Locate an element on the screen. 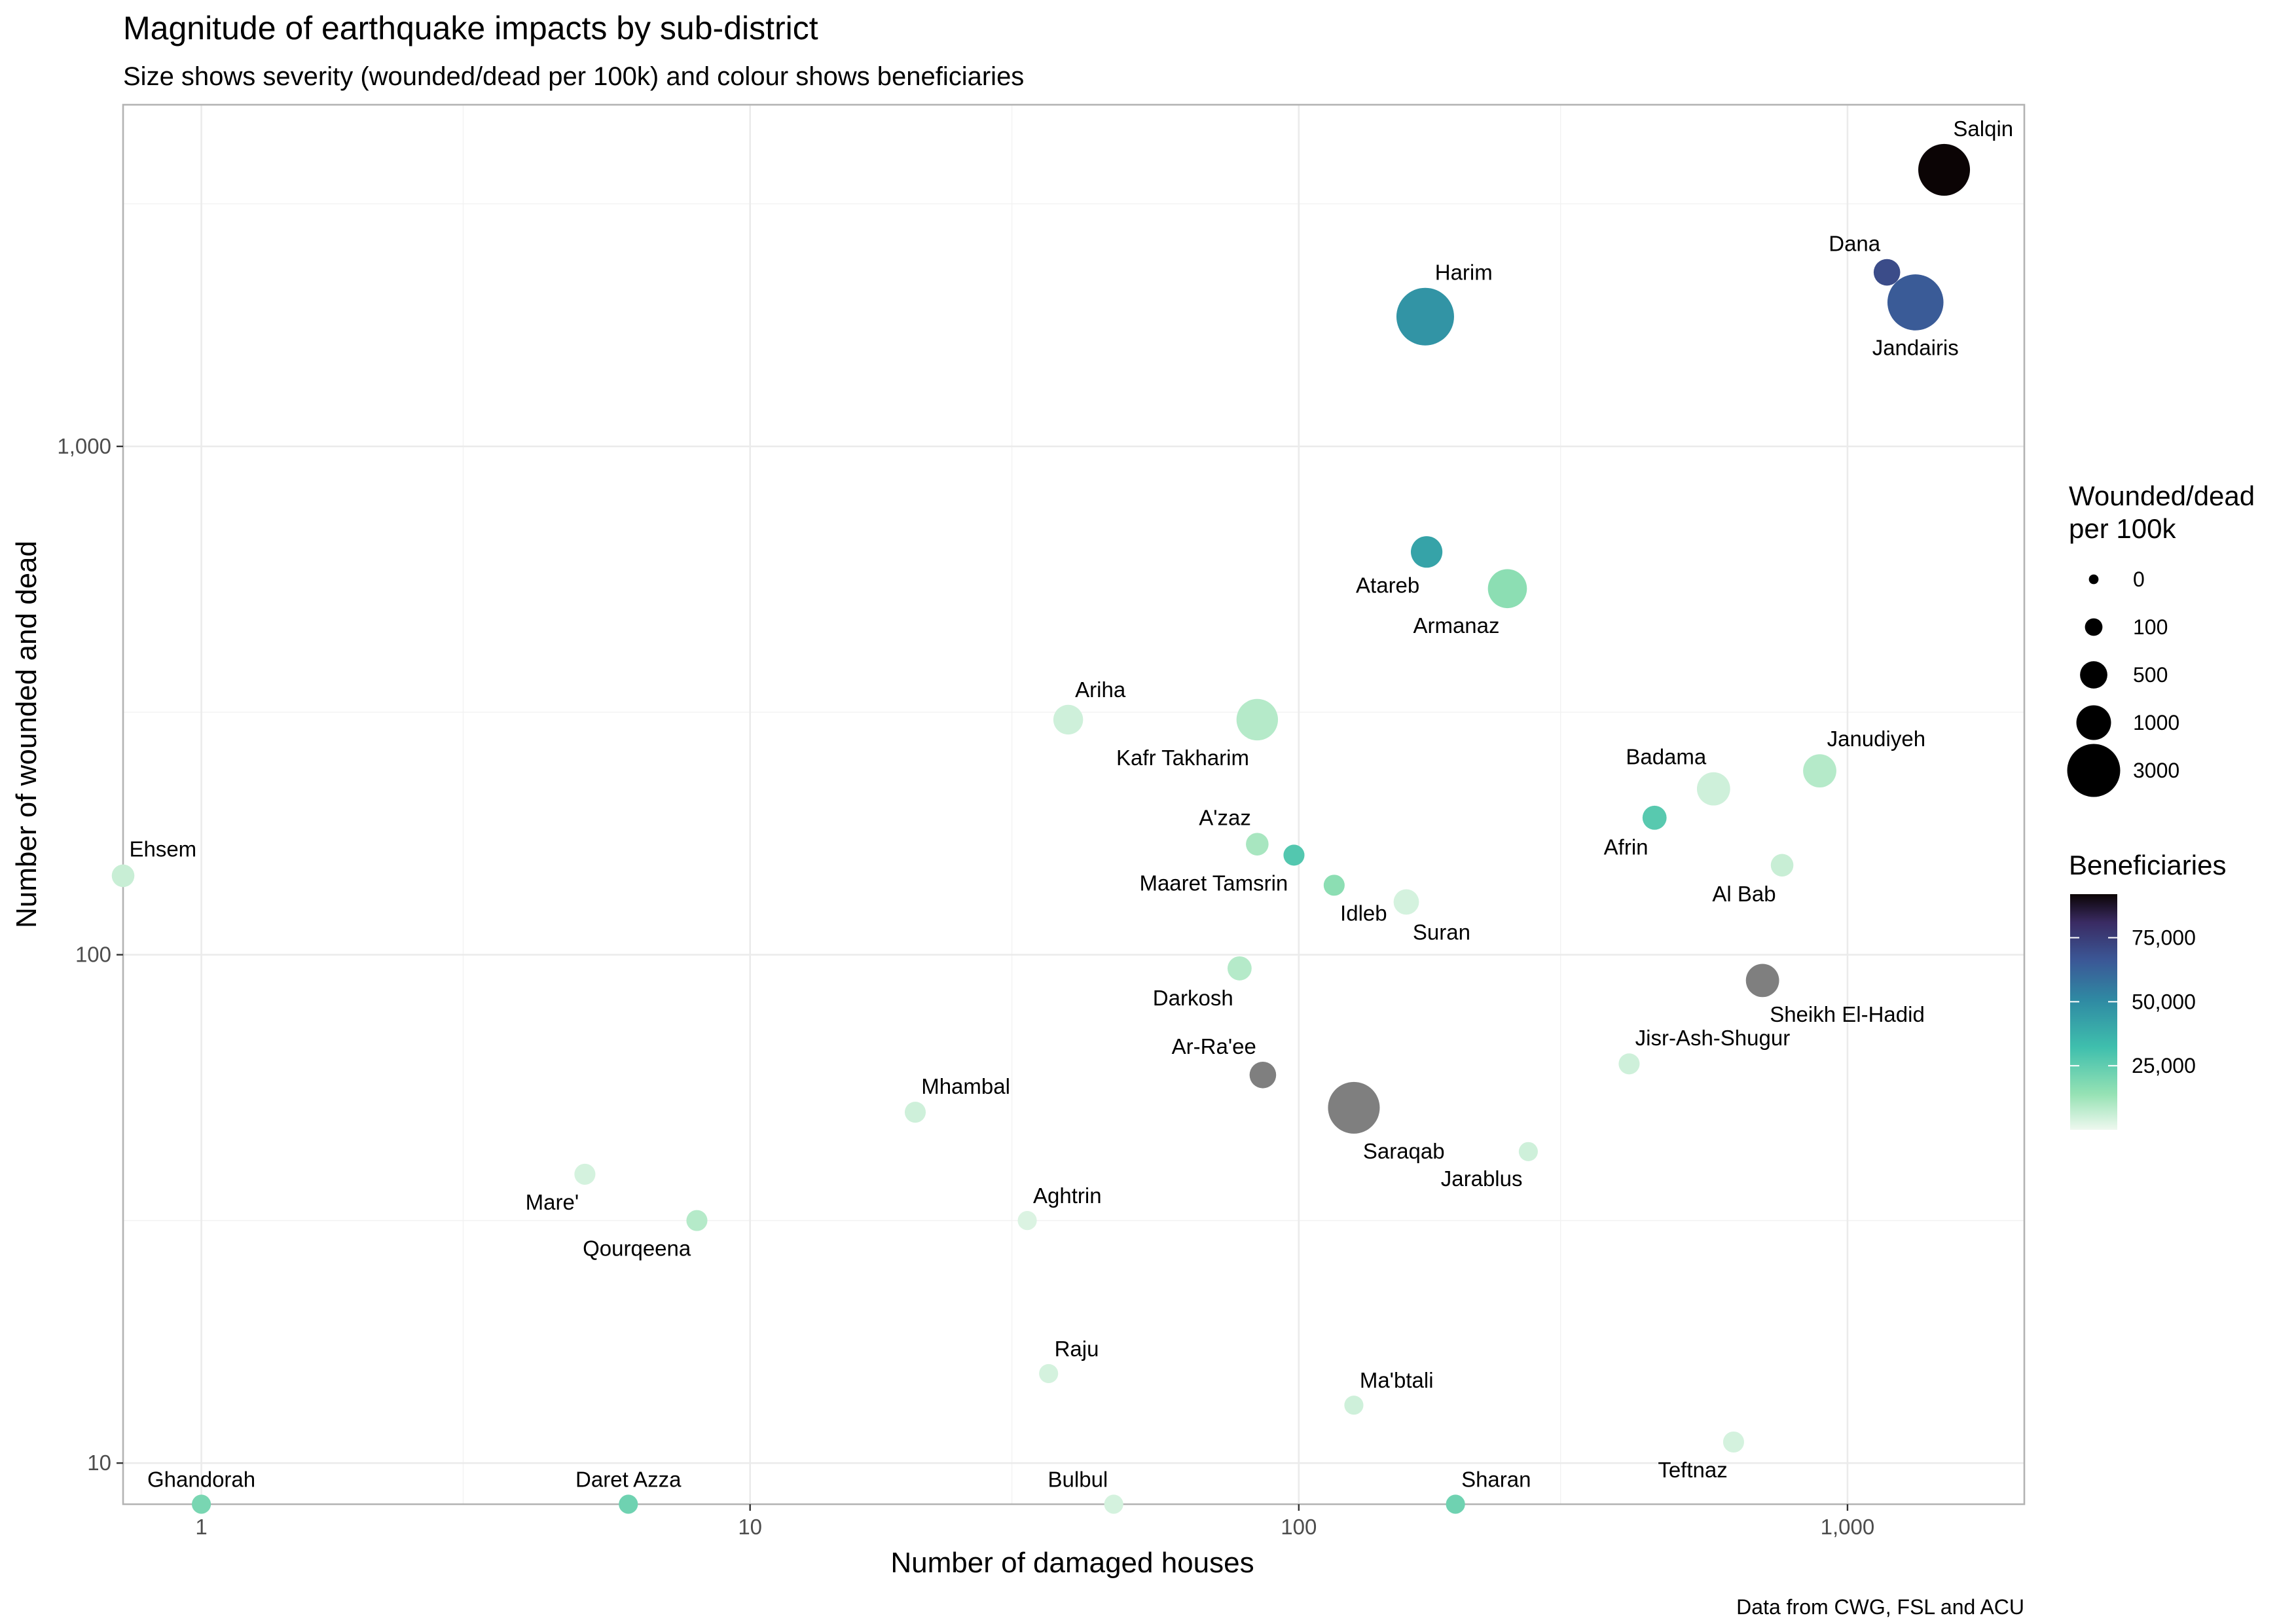 The width and height of the screenshot is (2296, 1624). y-axis-title: Number of wounded and dead is located at coordinates (26, 734).